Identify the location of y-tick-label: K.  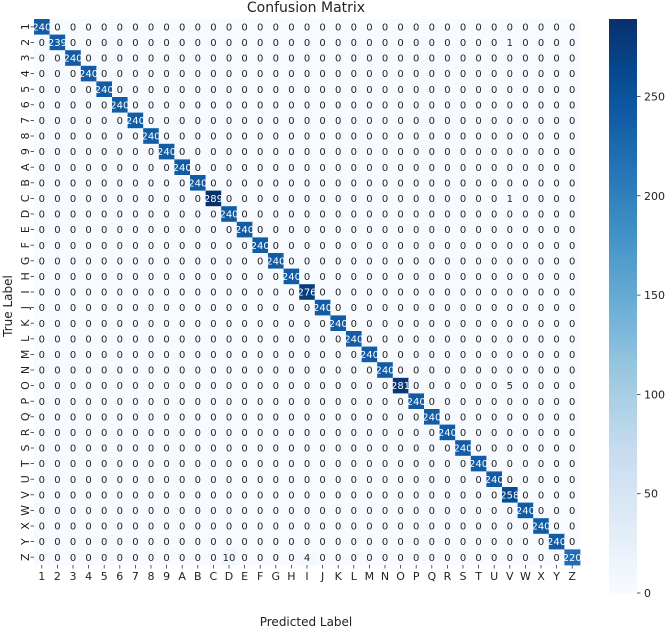
(25, 323).